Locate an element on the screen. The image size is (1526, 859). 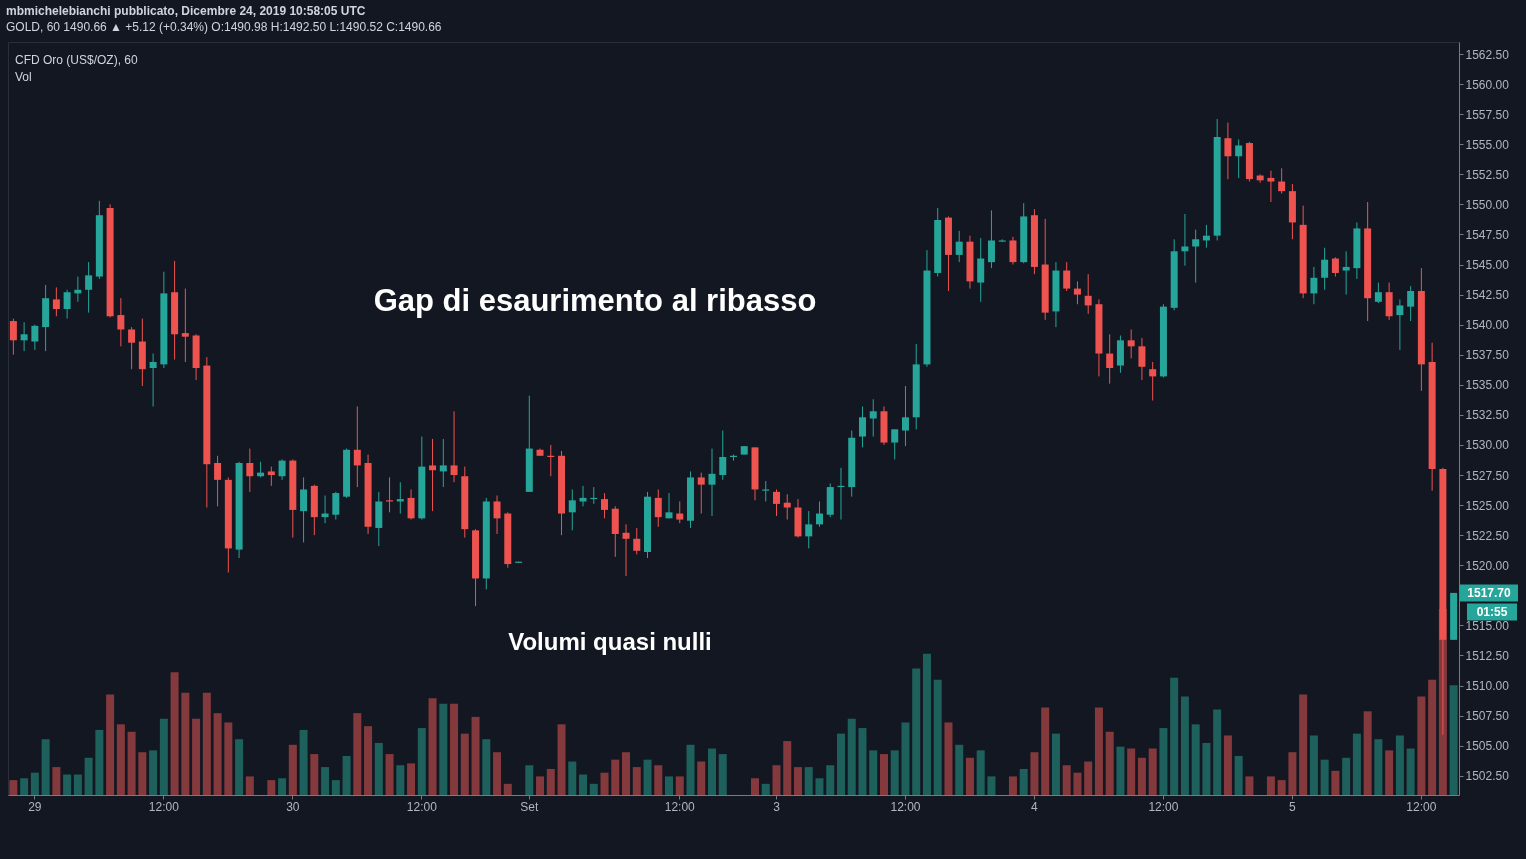
y-tick-label: 1520.00 is located at coordinates (1487, 565).